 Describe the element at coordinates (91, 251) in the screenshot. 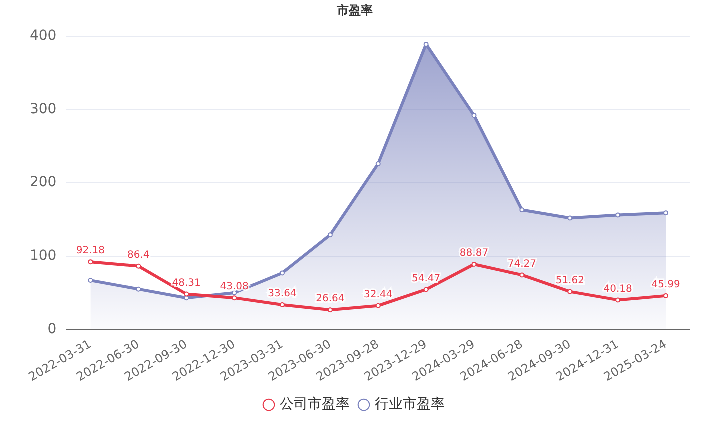

I see `data-label: 92.18` at that location.